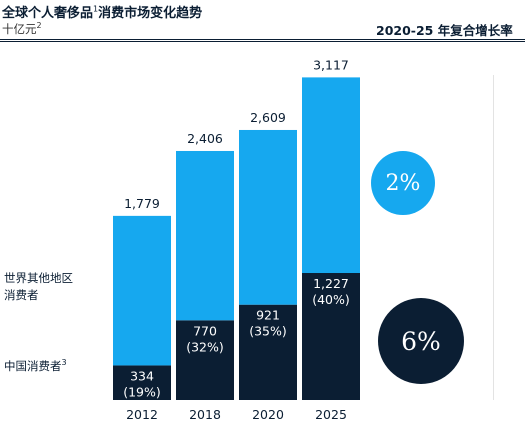 The image size is (525, 426). I want to click on china-share-label: (40%), so click(331, 299).